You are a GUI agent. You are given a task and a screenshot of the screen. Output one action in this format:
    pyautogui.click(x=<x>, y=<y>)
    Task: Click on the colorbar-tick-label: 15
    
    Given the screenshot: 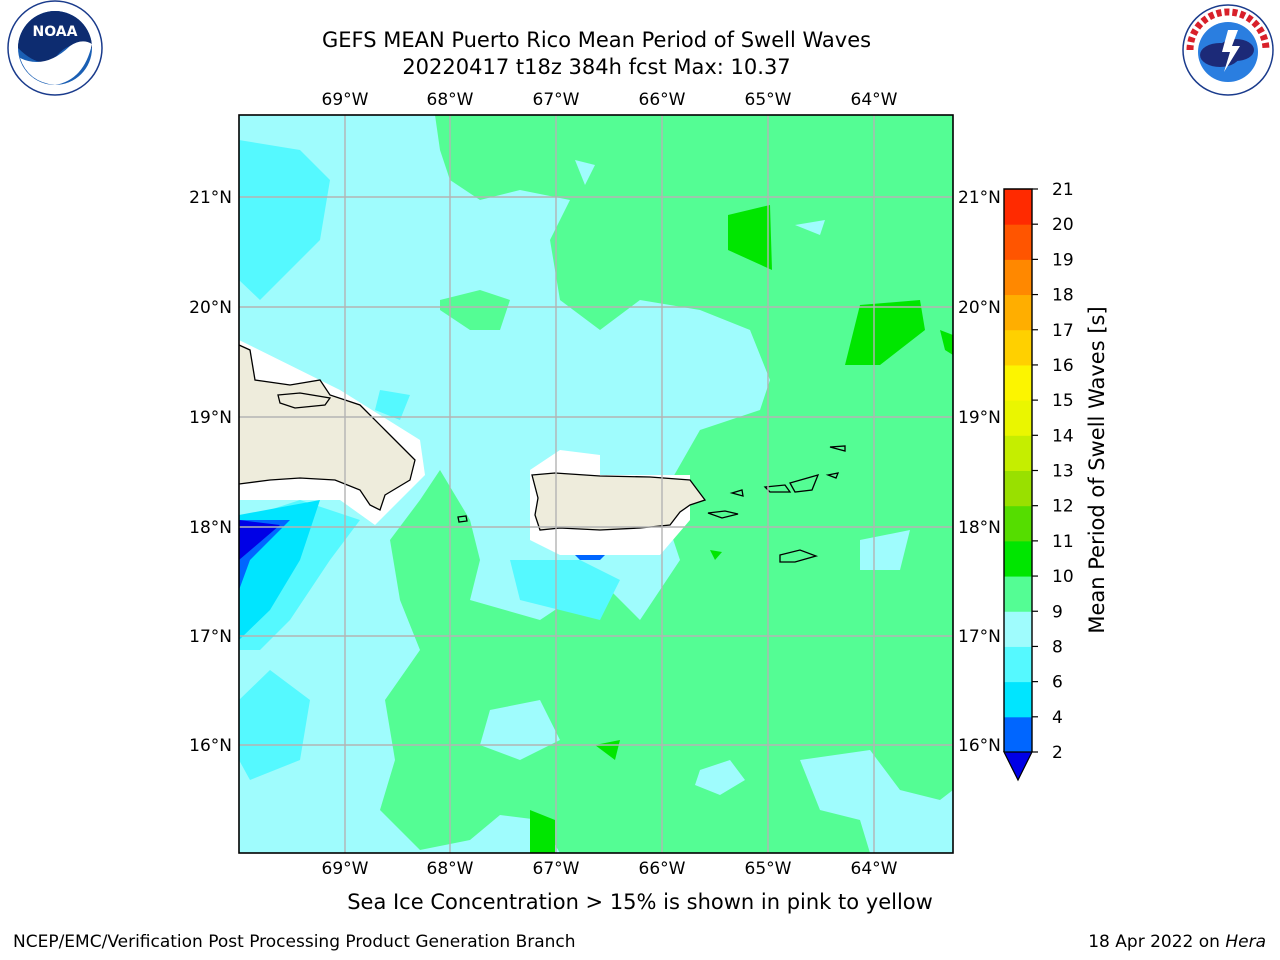 What is the action you would take?
    pyautogui.click(x=1063, y=401)
    